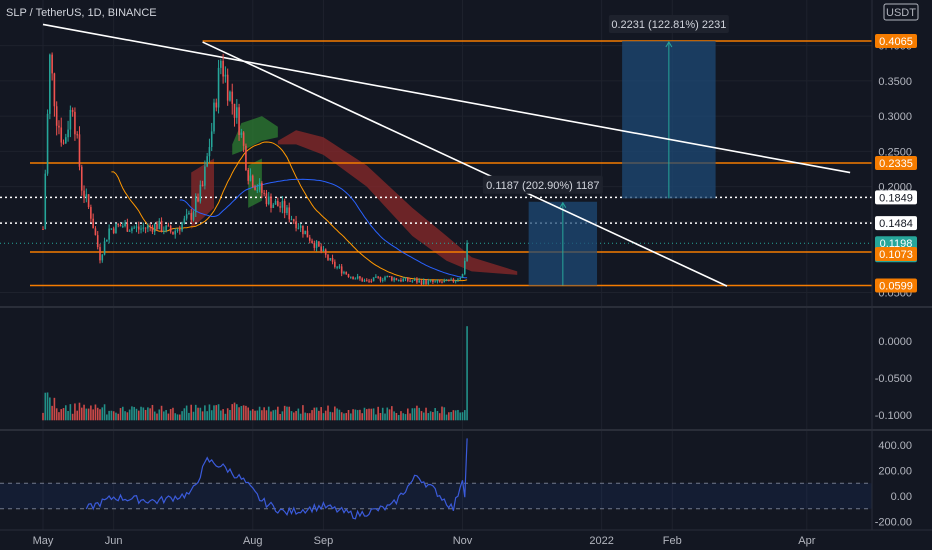 This screenshot has width=932, height=550. I want to click on volume-tick-label: -0.1000, so click(893, 416).